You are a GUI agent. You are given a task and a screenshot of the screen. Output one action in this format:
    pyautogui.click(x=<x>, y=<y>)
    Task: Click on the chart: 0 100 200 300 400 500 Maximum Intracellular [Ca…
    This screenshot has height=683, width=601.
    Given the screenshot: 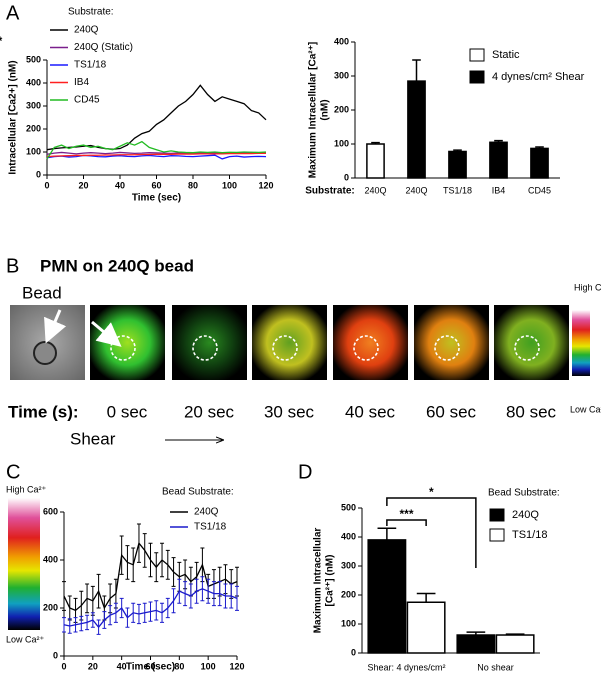 What is the action you would take?
    pyautogui.click(x=436, y=578)
    